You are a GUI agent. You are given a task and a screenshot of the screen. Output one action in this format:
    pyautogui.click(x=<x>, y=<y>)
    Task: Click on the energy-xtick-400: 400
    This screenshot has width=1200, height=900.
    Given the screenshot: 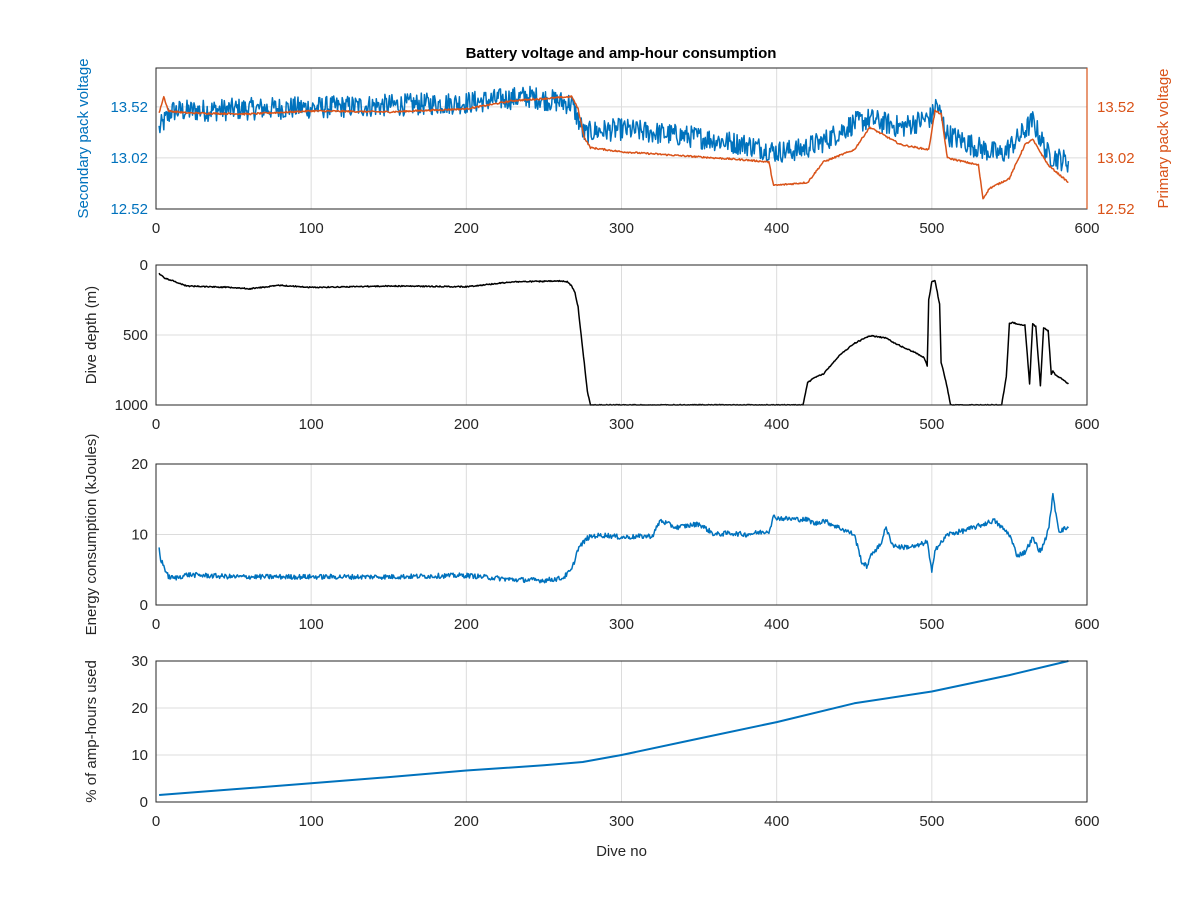 What is the action you would take?
    pyautogui.click(x=776, y=624)
    